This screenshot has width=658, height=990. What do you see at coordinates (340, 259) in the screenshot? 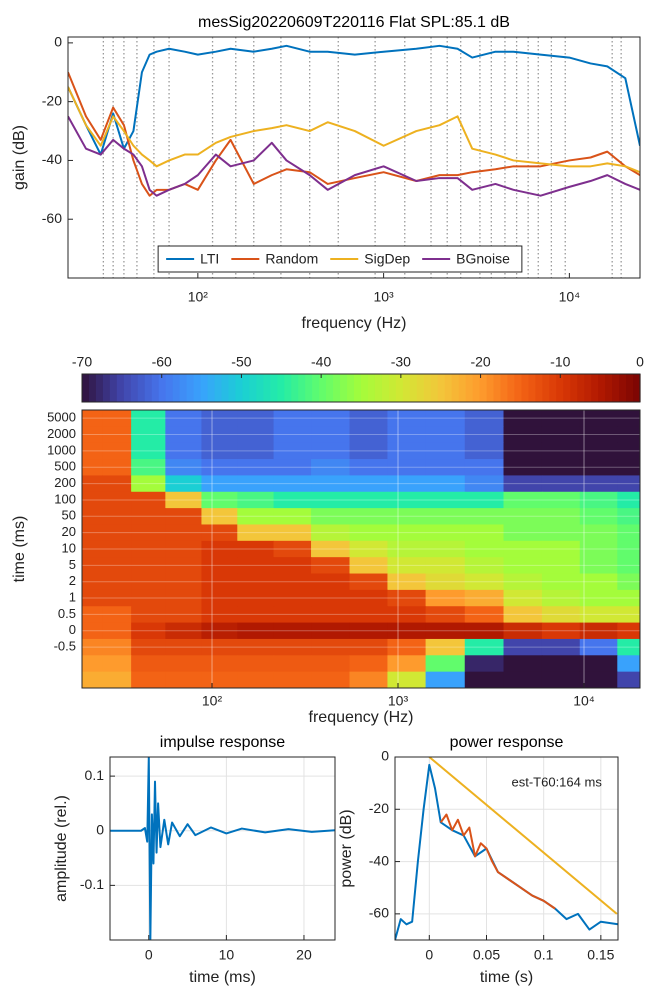
I see `legend: LTI Random SigDep BGnoise` at bounding box center [340, 259].